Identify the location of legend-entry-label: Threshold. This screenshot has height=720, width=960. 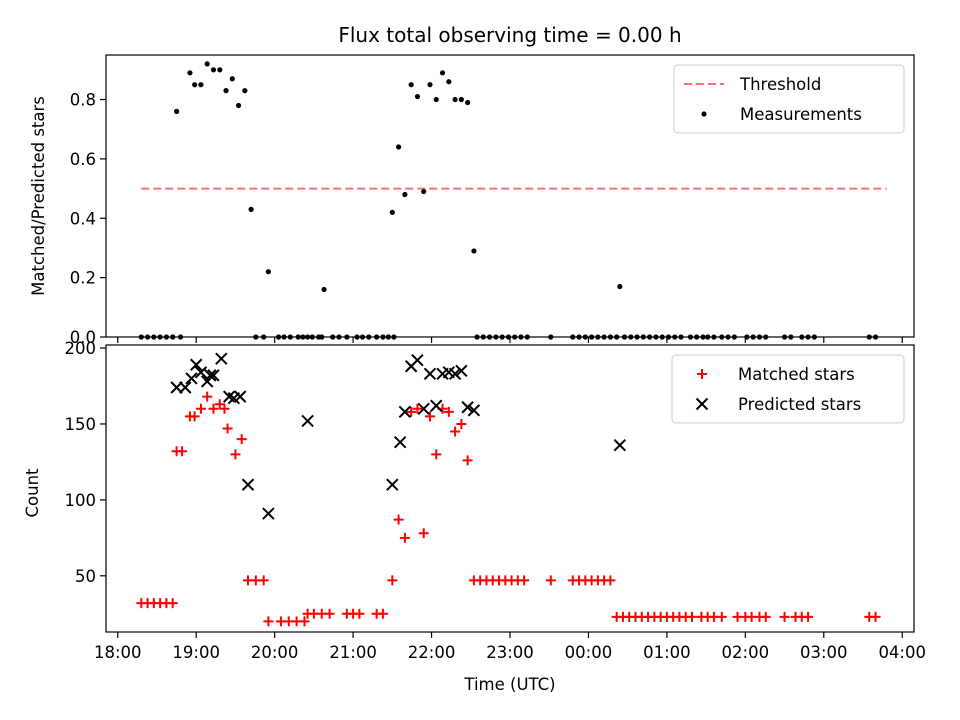
(780, 84).